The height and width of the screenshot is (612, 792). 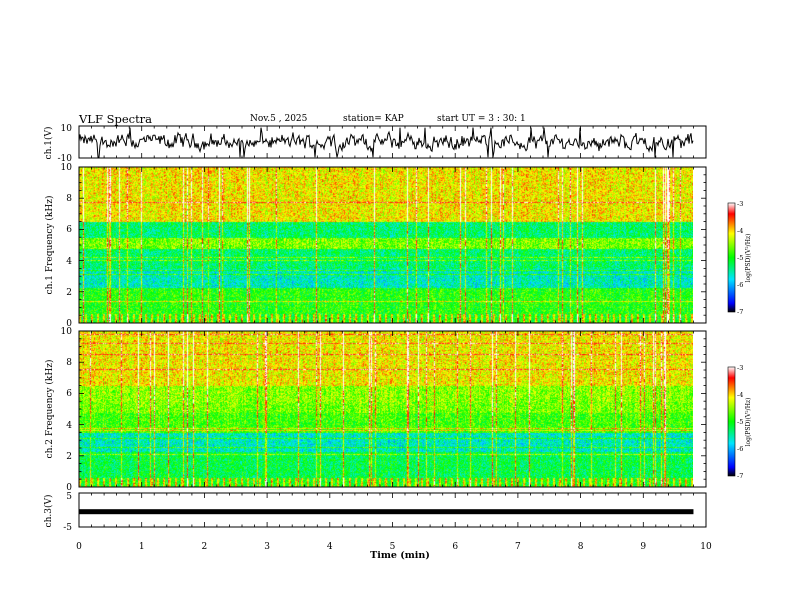 I want to click on ch1-colorbar-fill, so click(x=731, y=257).